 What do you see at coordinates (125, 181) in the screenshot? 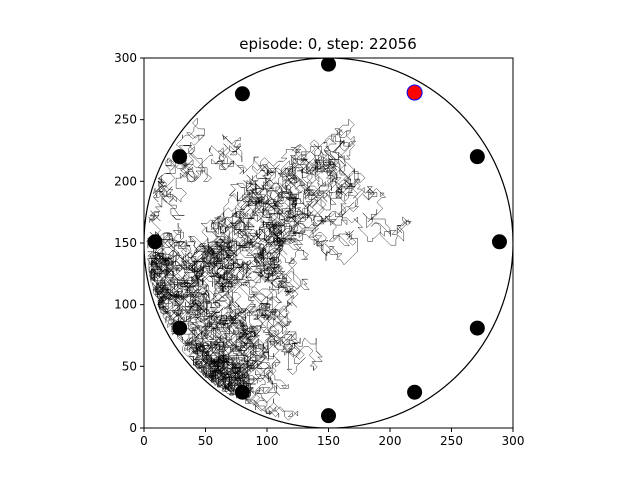
I see `y-tick-label-200: 200` at bounding box center [125, 181].